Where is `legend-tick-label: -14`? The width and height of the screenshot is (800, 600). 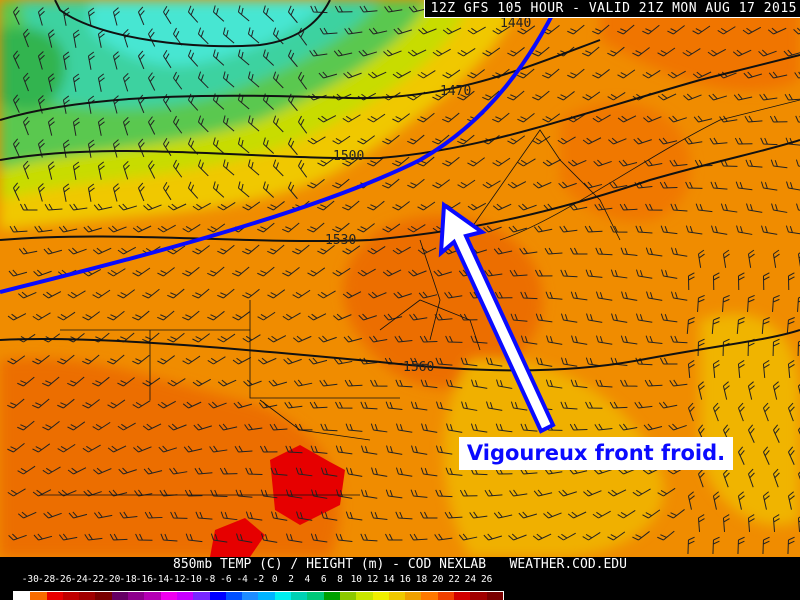 legend-tick-label: -14 is located at coordinates (161, 579).